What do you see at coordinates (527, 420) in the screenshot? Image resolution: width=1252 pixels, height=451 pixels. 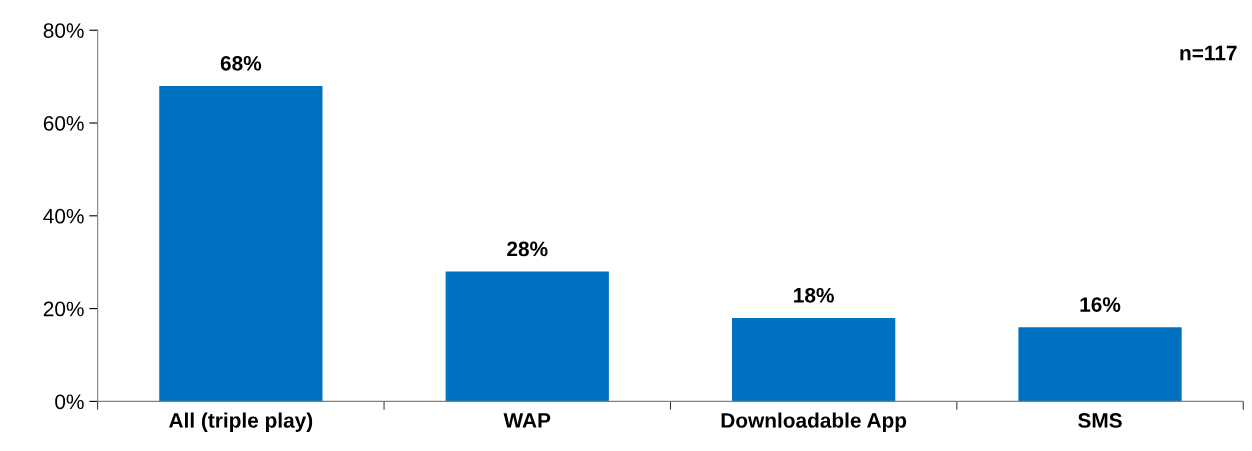 I see `x-tick-label: WAP` at bounding box center [527, 420].